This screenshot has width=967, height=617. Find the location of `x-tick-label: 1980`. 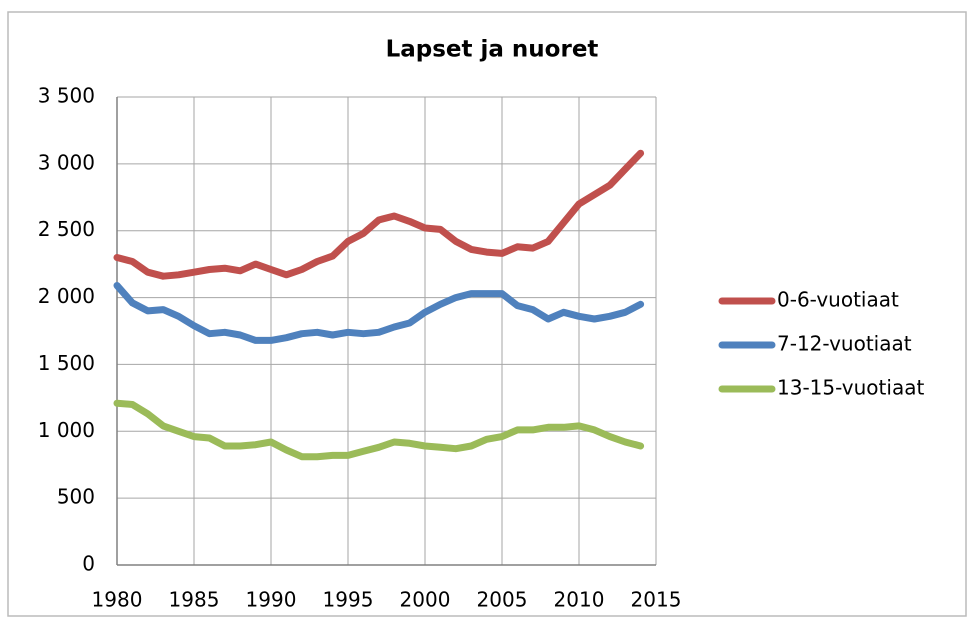

x-tick-label: 1980 is located at coordinates (117, 600).